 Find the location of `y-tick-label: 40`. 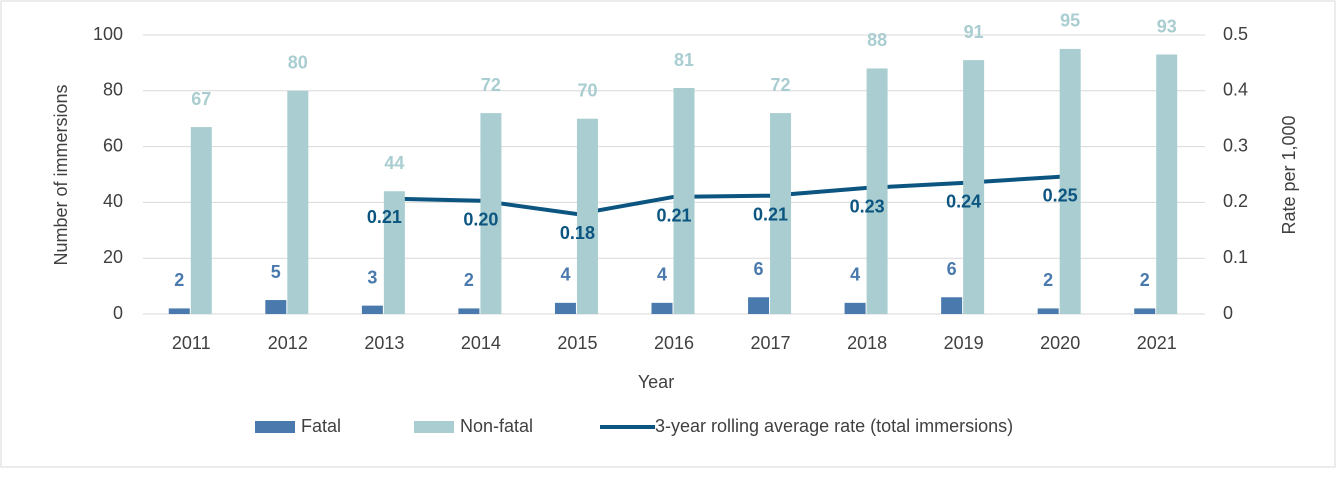

y-tick-label: 40 is located at coordinates (113, 201).